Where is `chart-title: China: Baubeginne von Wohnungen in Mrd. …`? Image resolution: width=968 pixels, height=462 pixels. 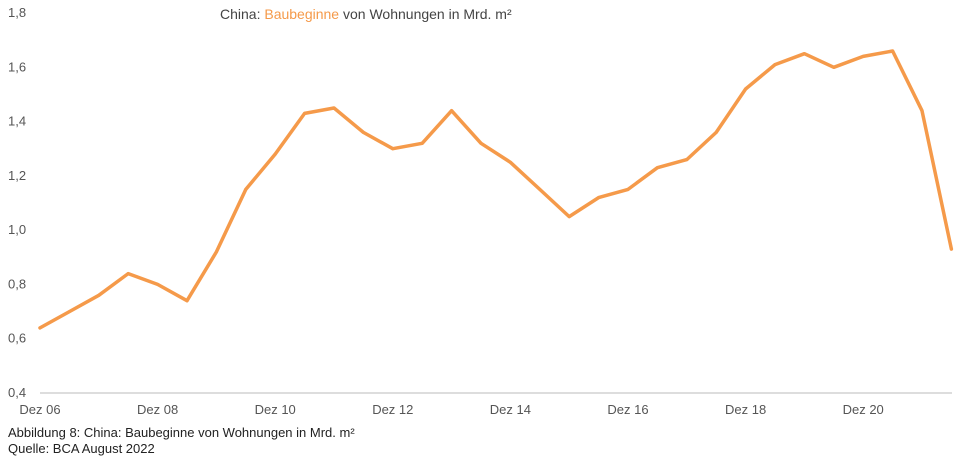
chart-title: China: Baubeginne von Wohnungen in Mrd. … is located at coordinates (366, 14).